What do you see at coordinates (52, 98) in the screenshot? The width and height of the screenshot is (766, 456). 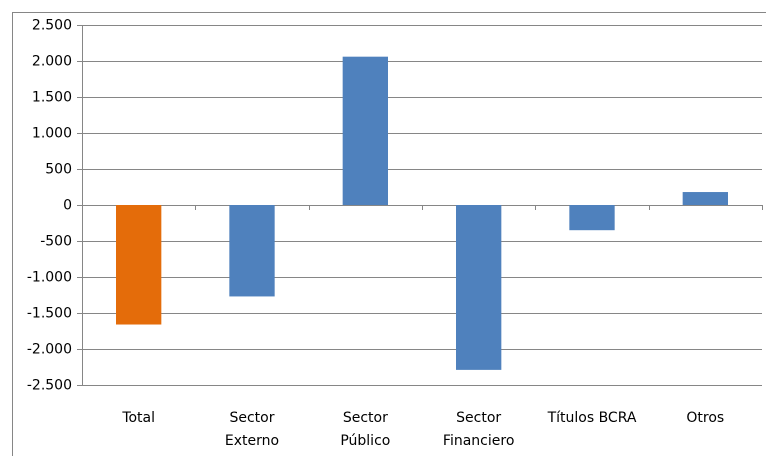 I see `y-tick-label: 1.500` at bounding box center [52, 98].